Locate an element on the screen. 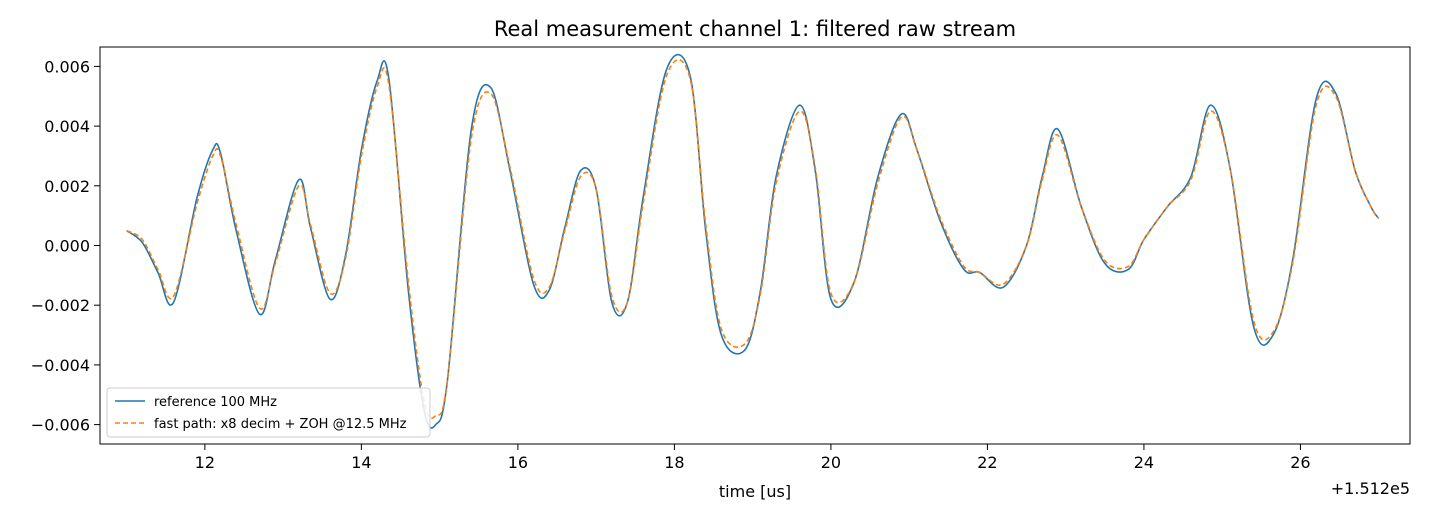 Image resolution: width=1430 pixels, height=524 pixels. y-tick-label: 0.004 is located at coordinates (67, 126).